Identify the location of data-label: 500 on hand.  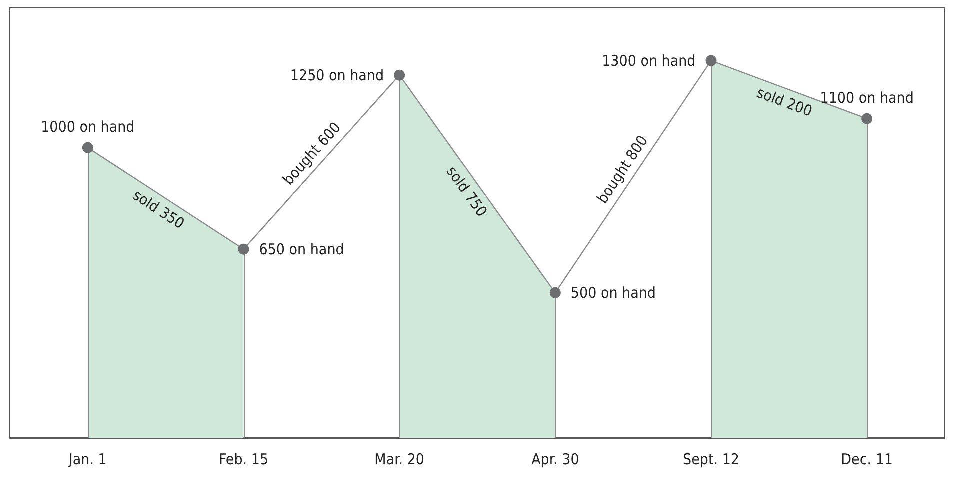
(613, 293).